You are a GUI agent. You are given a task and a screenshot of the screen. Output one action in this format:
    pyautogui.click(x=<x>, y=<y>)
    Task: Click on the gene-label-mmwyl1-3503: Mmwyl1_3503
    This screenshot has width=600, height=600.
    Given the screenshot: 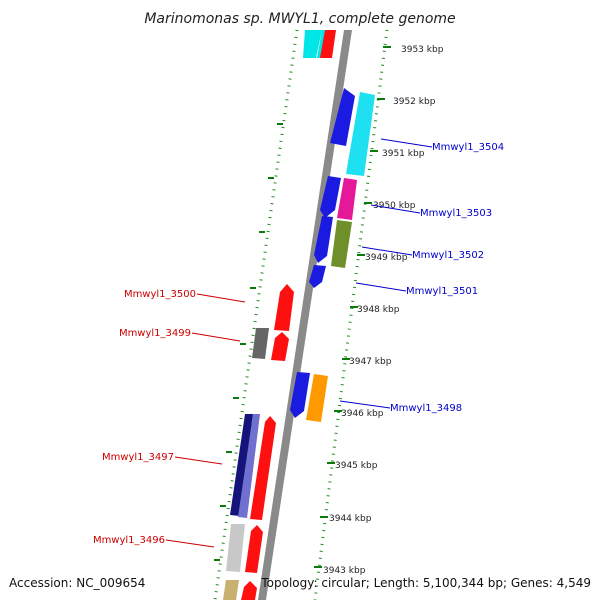 What is the action you would take?
    pyautogui.click(x=456, y=213)
    